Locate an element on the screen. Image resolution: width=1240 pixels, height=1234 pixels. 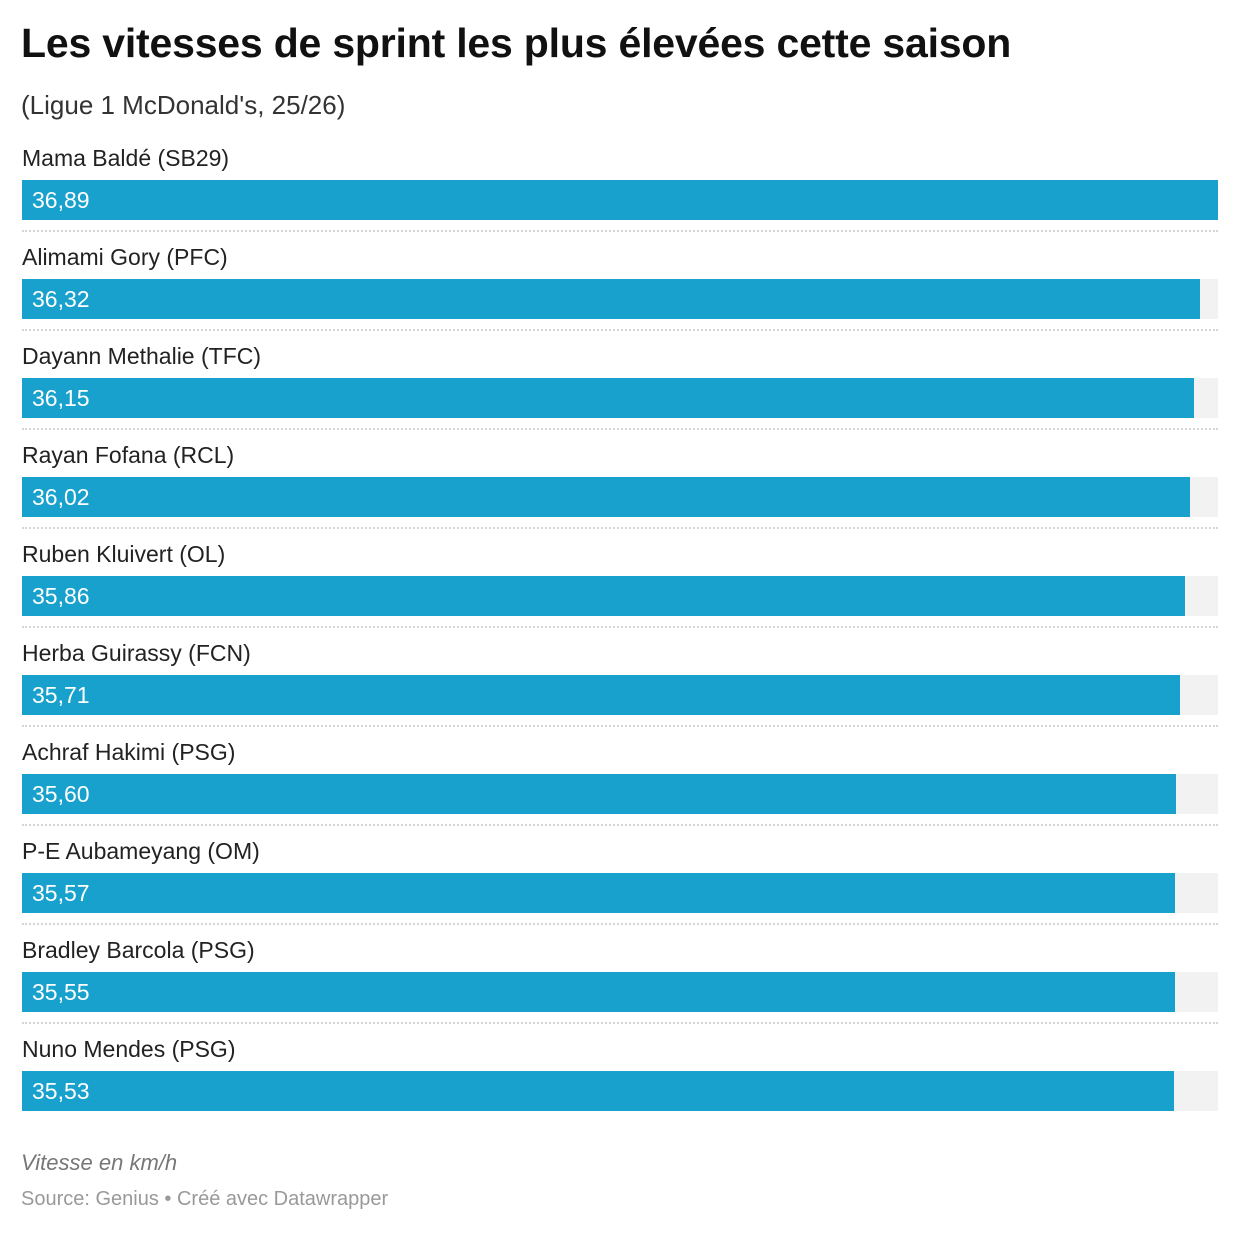
bar-row: Nuno Mendes (PSG) 35,53 is located at coordinates (620, 1080).